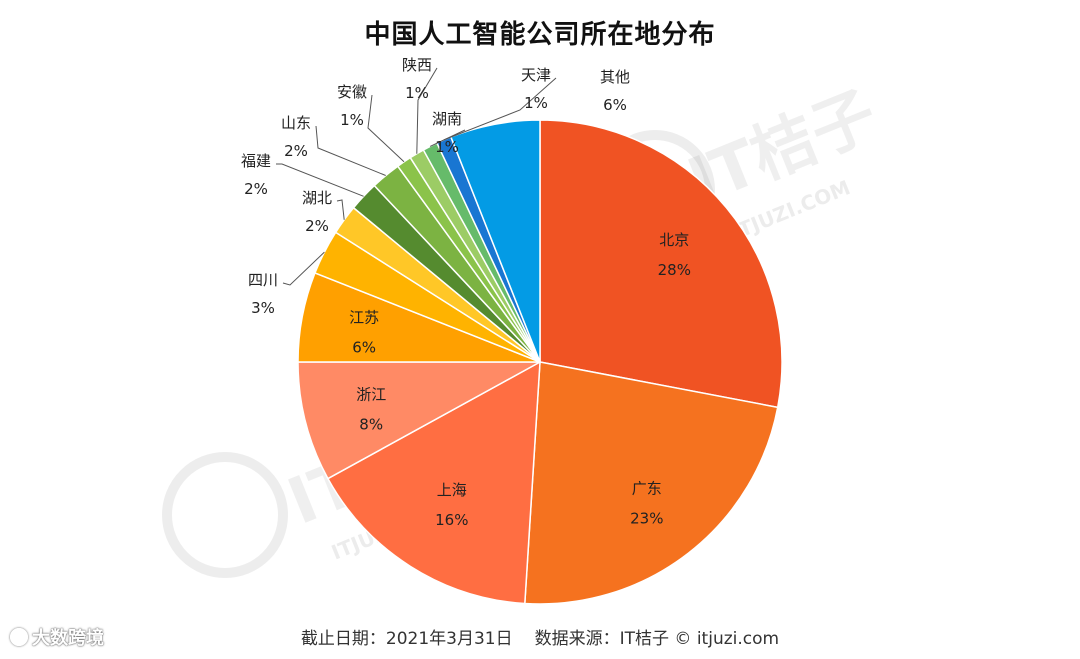  Describe the element at coordinates (452, 490) in the screenshot. I see `slice-label-name: 上海` at that location.